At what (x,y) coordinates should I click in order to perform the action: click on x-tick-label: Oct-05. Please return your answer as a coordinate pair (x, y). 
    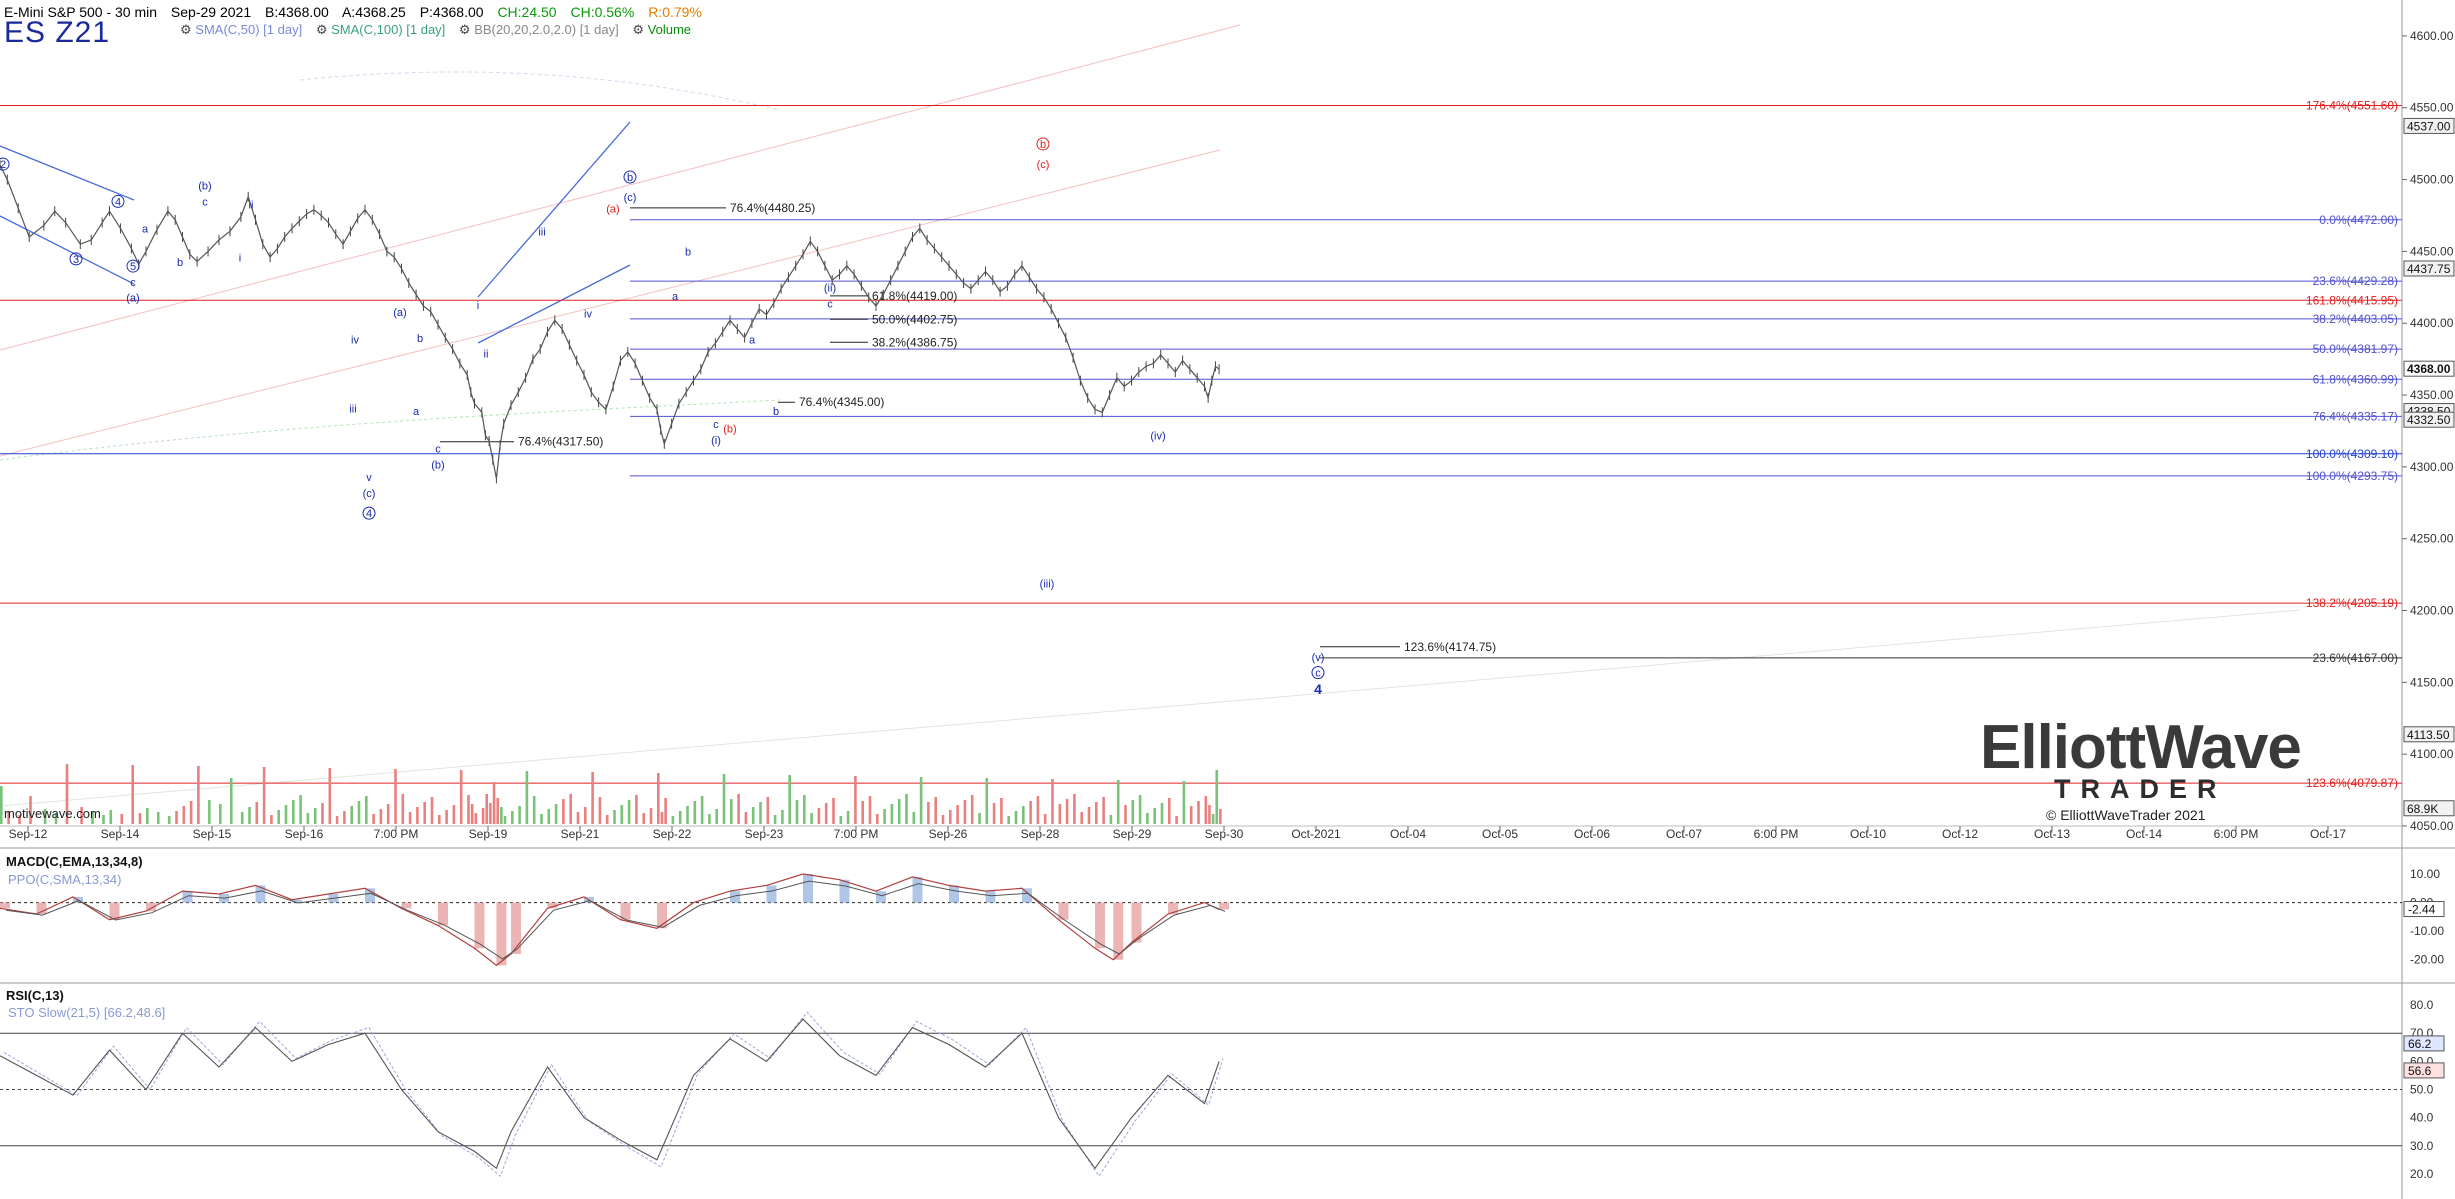
    Looking at the image, I should click on (1500, 834).